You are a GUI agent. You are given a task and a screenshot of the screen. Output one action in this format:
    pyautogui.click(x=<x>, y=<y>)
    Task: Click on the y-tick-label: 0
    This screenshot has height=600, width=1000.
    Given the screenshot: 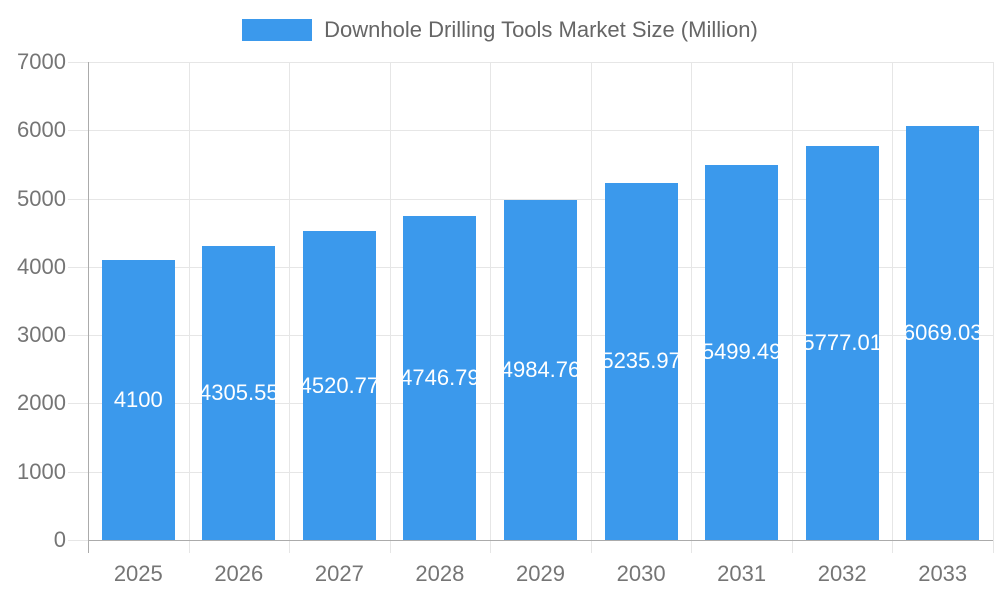 What is the action you would take?
    pyautogui.click(x=59, y=539)
    